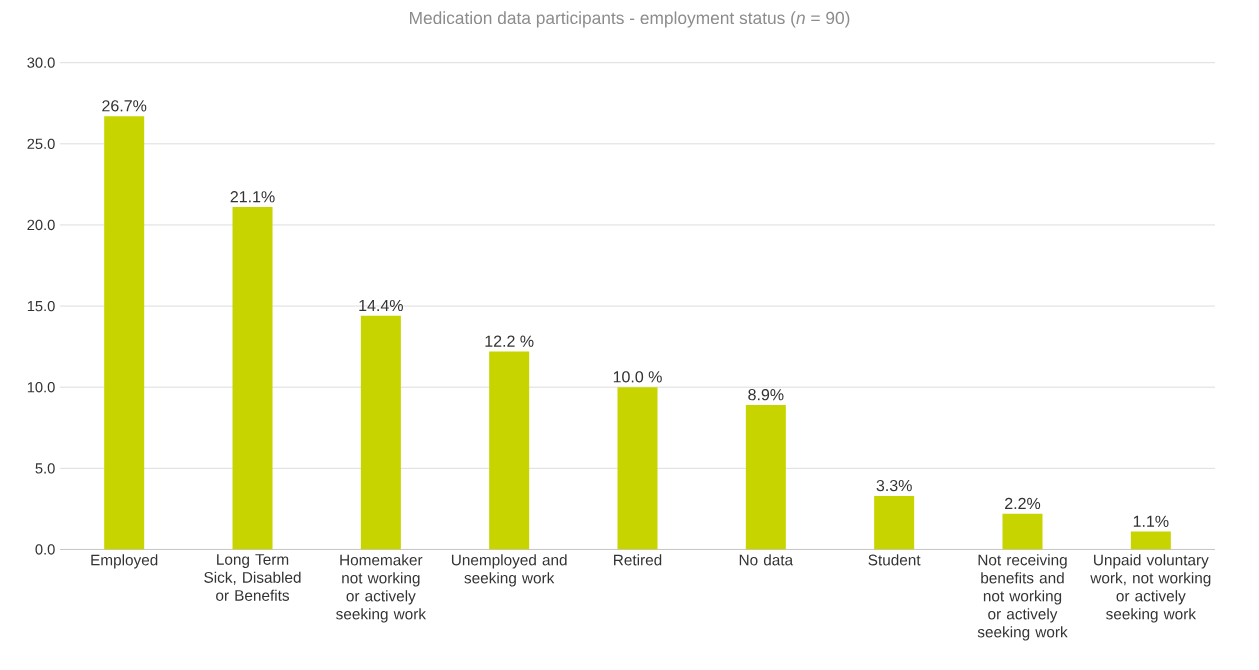 This screenshot has width=1259, height=670. What do you see at coordinates (41, 306) in the screenshot?
I see `y-tick-label: 15.0` at bounding box center [41, 306].